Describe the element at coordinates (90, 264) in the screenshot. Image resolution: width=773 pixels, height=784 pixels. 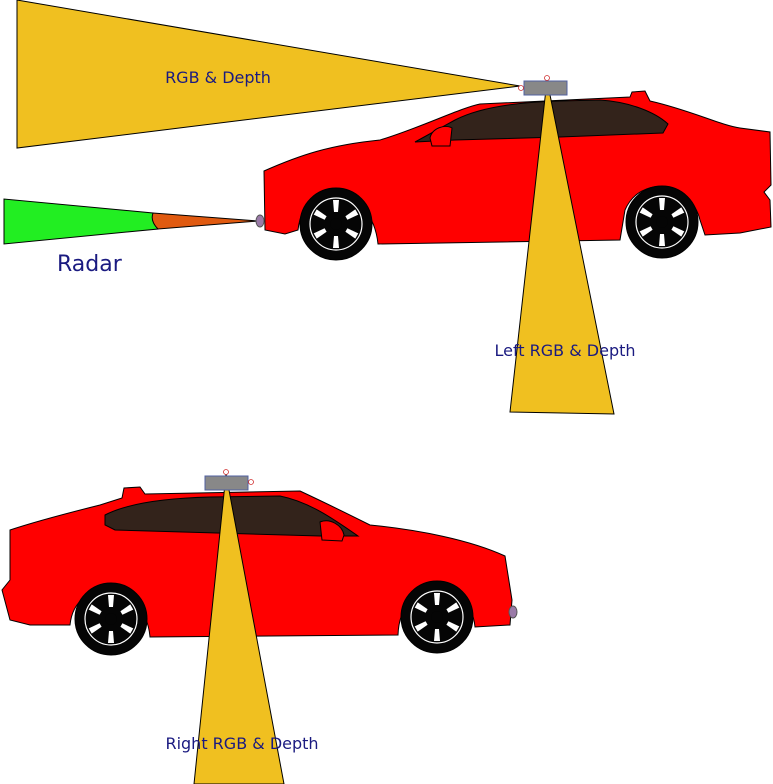
I see `radar-label: Radar` at that location.